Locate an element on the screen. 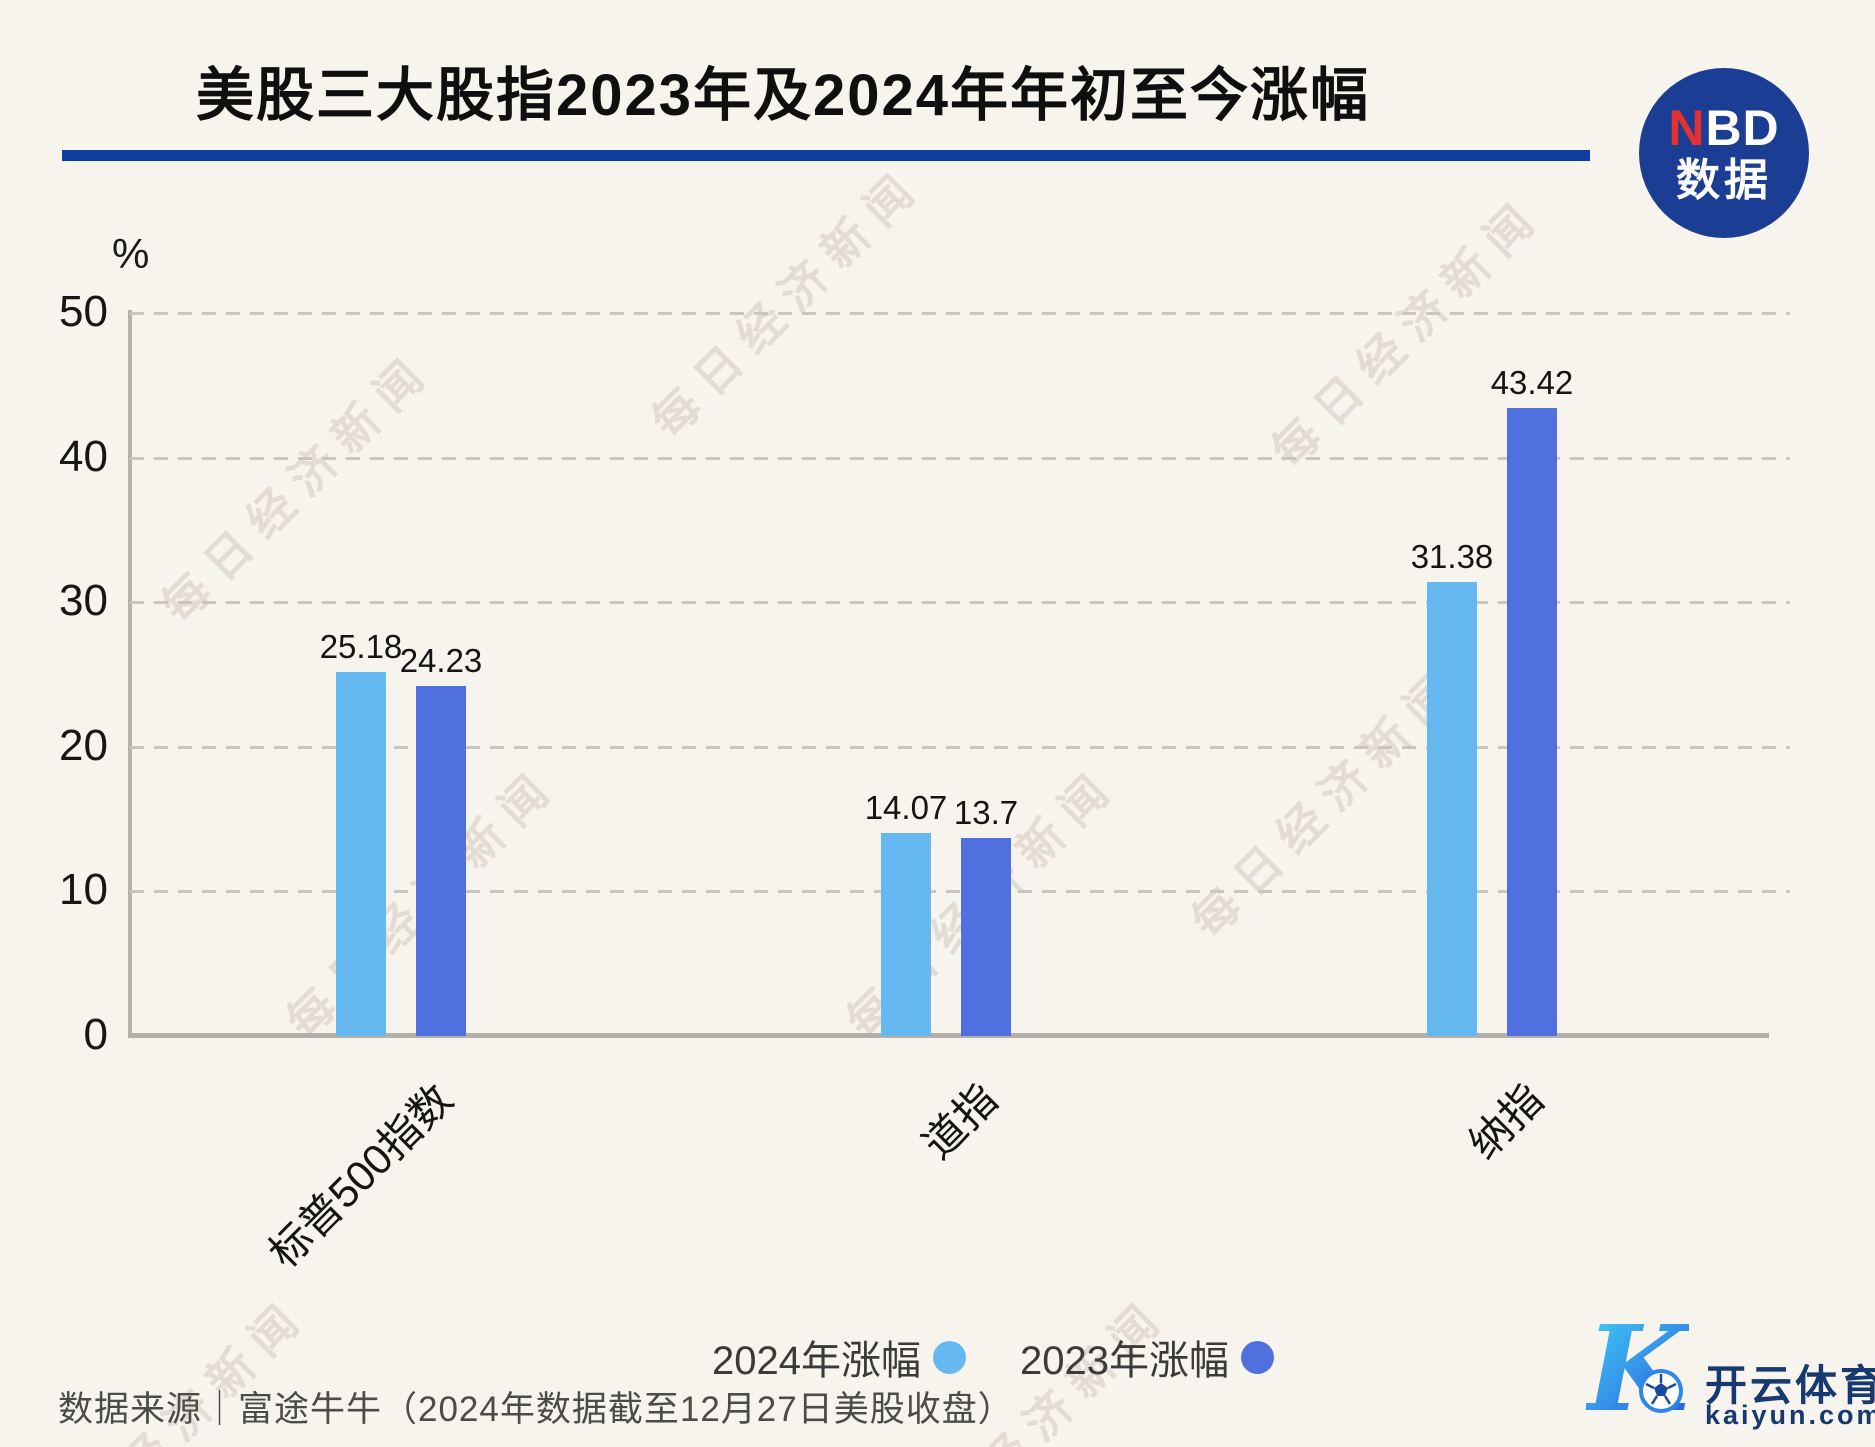  nbd-logo-bd: BD is located at coordinates (1742, 128).